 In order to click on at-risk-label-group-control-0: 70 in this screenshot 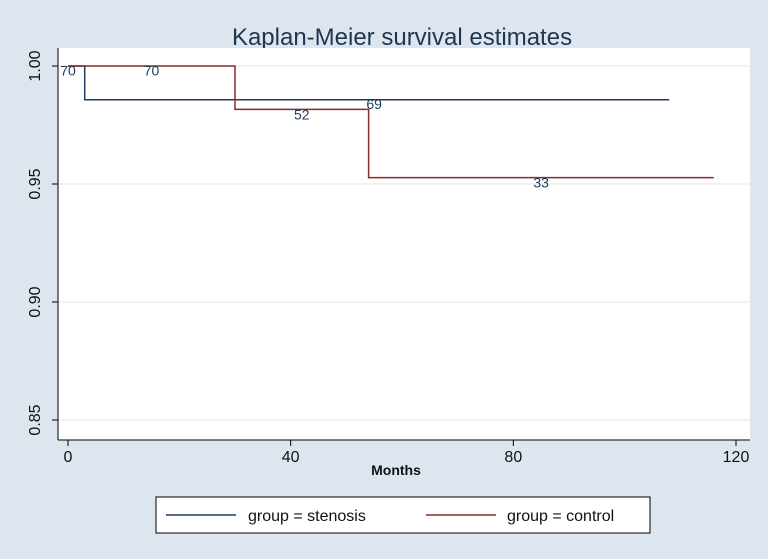, I will do `click(152, 71)`.